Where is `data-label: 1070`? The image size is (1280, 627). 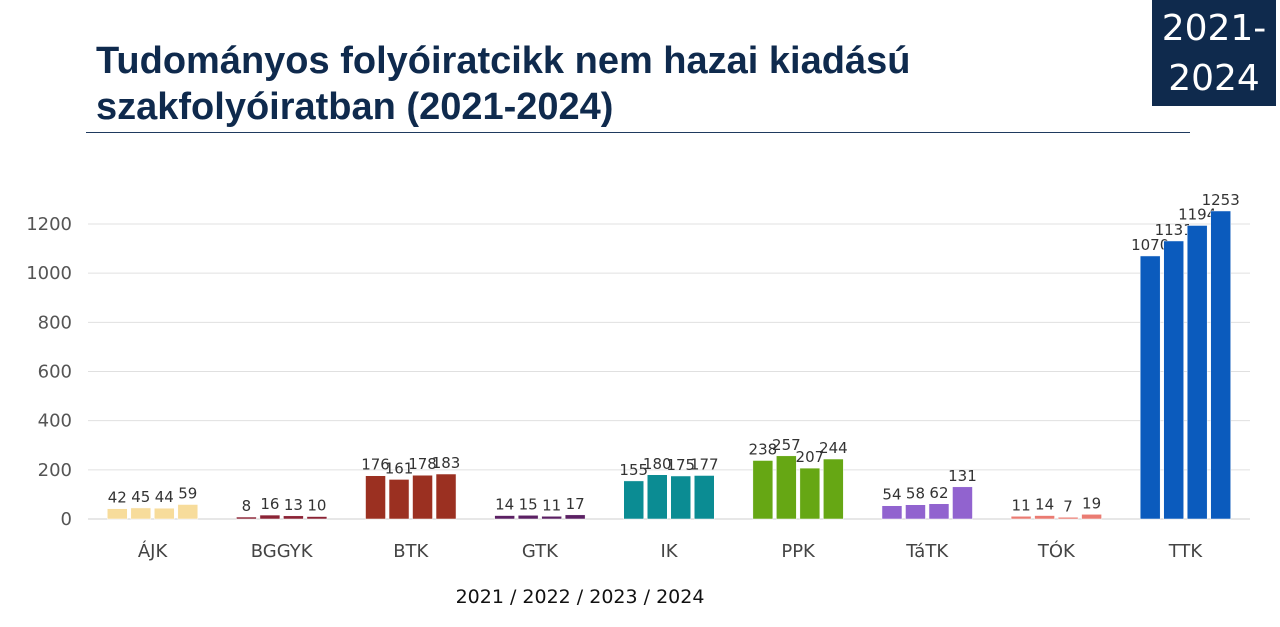 data-label: 1070 is located at coordinates (1150, 245).